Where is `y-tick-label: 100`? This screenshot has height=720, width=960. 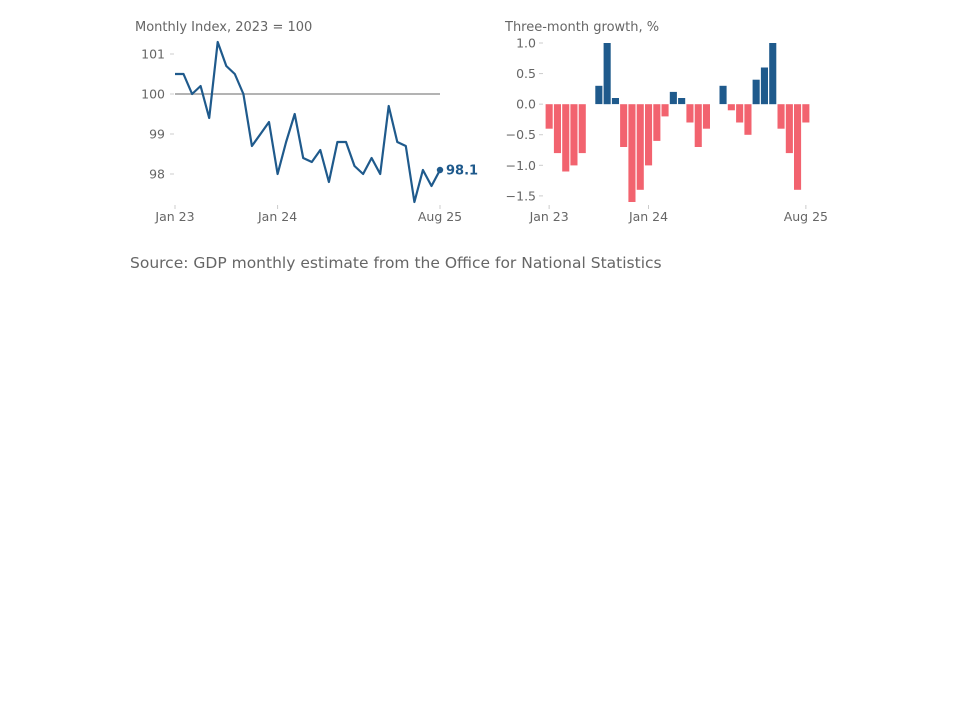 y-tick-label: 100 is located at coordinates (153, 94).